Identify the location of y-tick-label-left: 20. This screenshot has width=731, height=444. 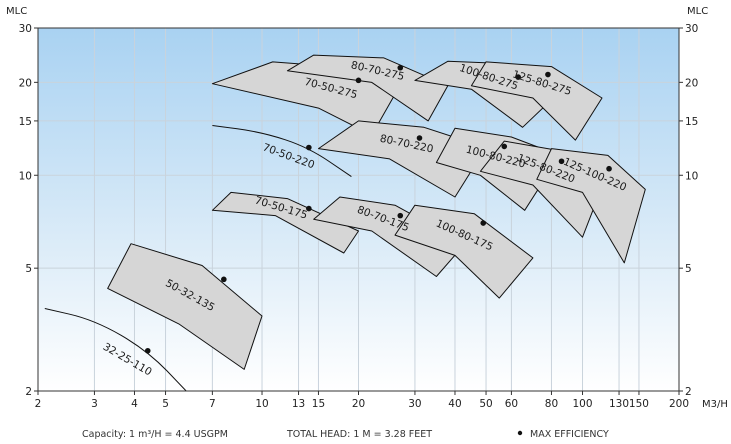
(25, 83).